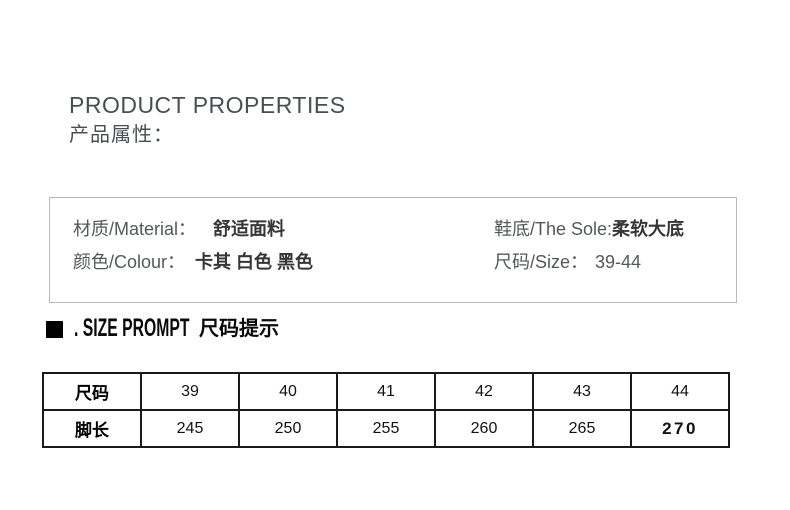 Image resolution: width=790 pixels, height=510 pixels. What do you see at coordinates (484, 391) in the screenshot?
I see `size-cell: 42` at bounding box center [484, 391].